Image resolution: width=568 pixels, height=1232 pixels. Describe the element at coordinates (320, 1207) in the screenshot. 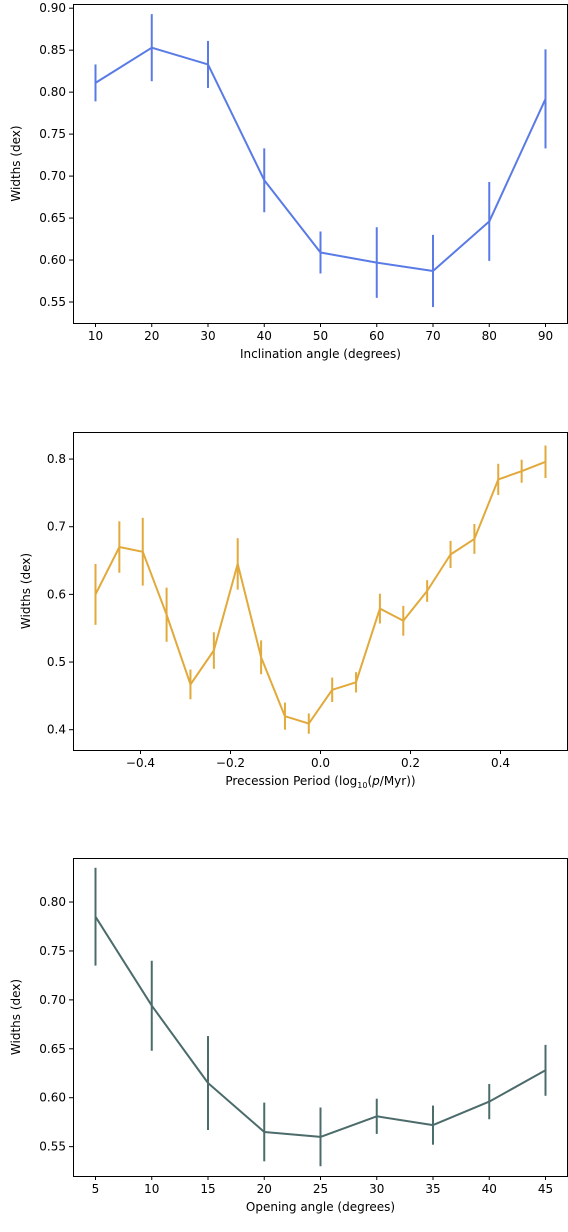

I see `x-axis-label: Opening angle (degrees)` at that location.